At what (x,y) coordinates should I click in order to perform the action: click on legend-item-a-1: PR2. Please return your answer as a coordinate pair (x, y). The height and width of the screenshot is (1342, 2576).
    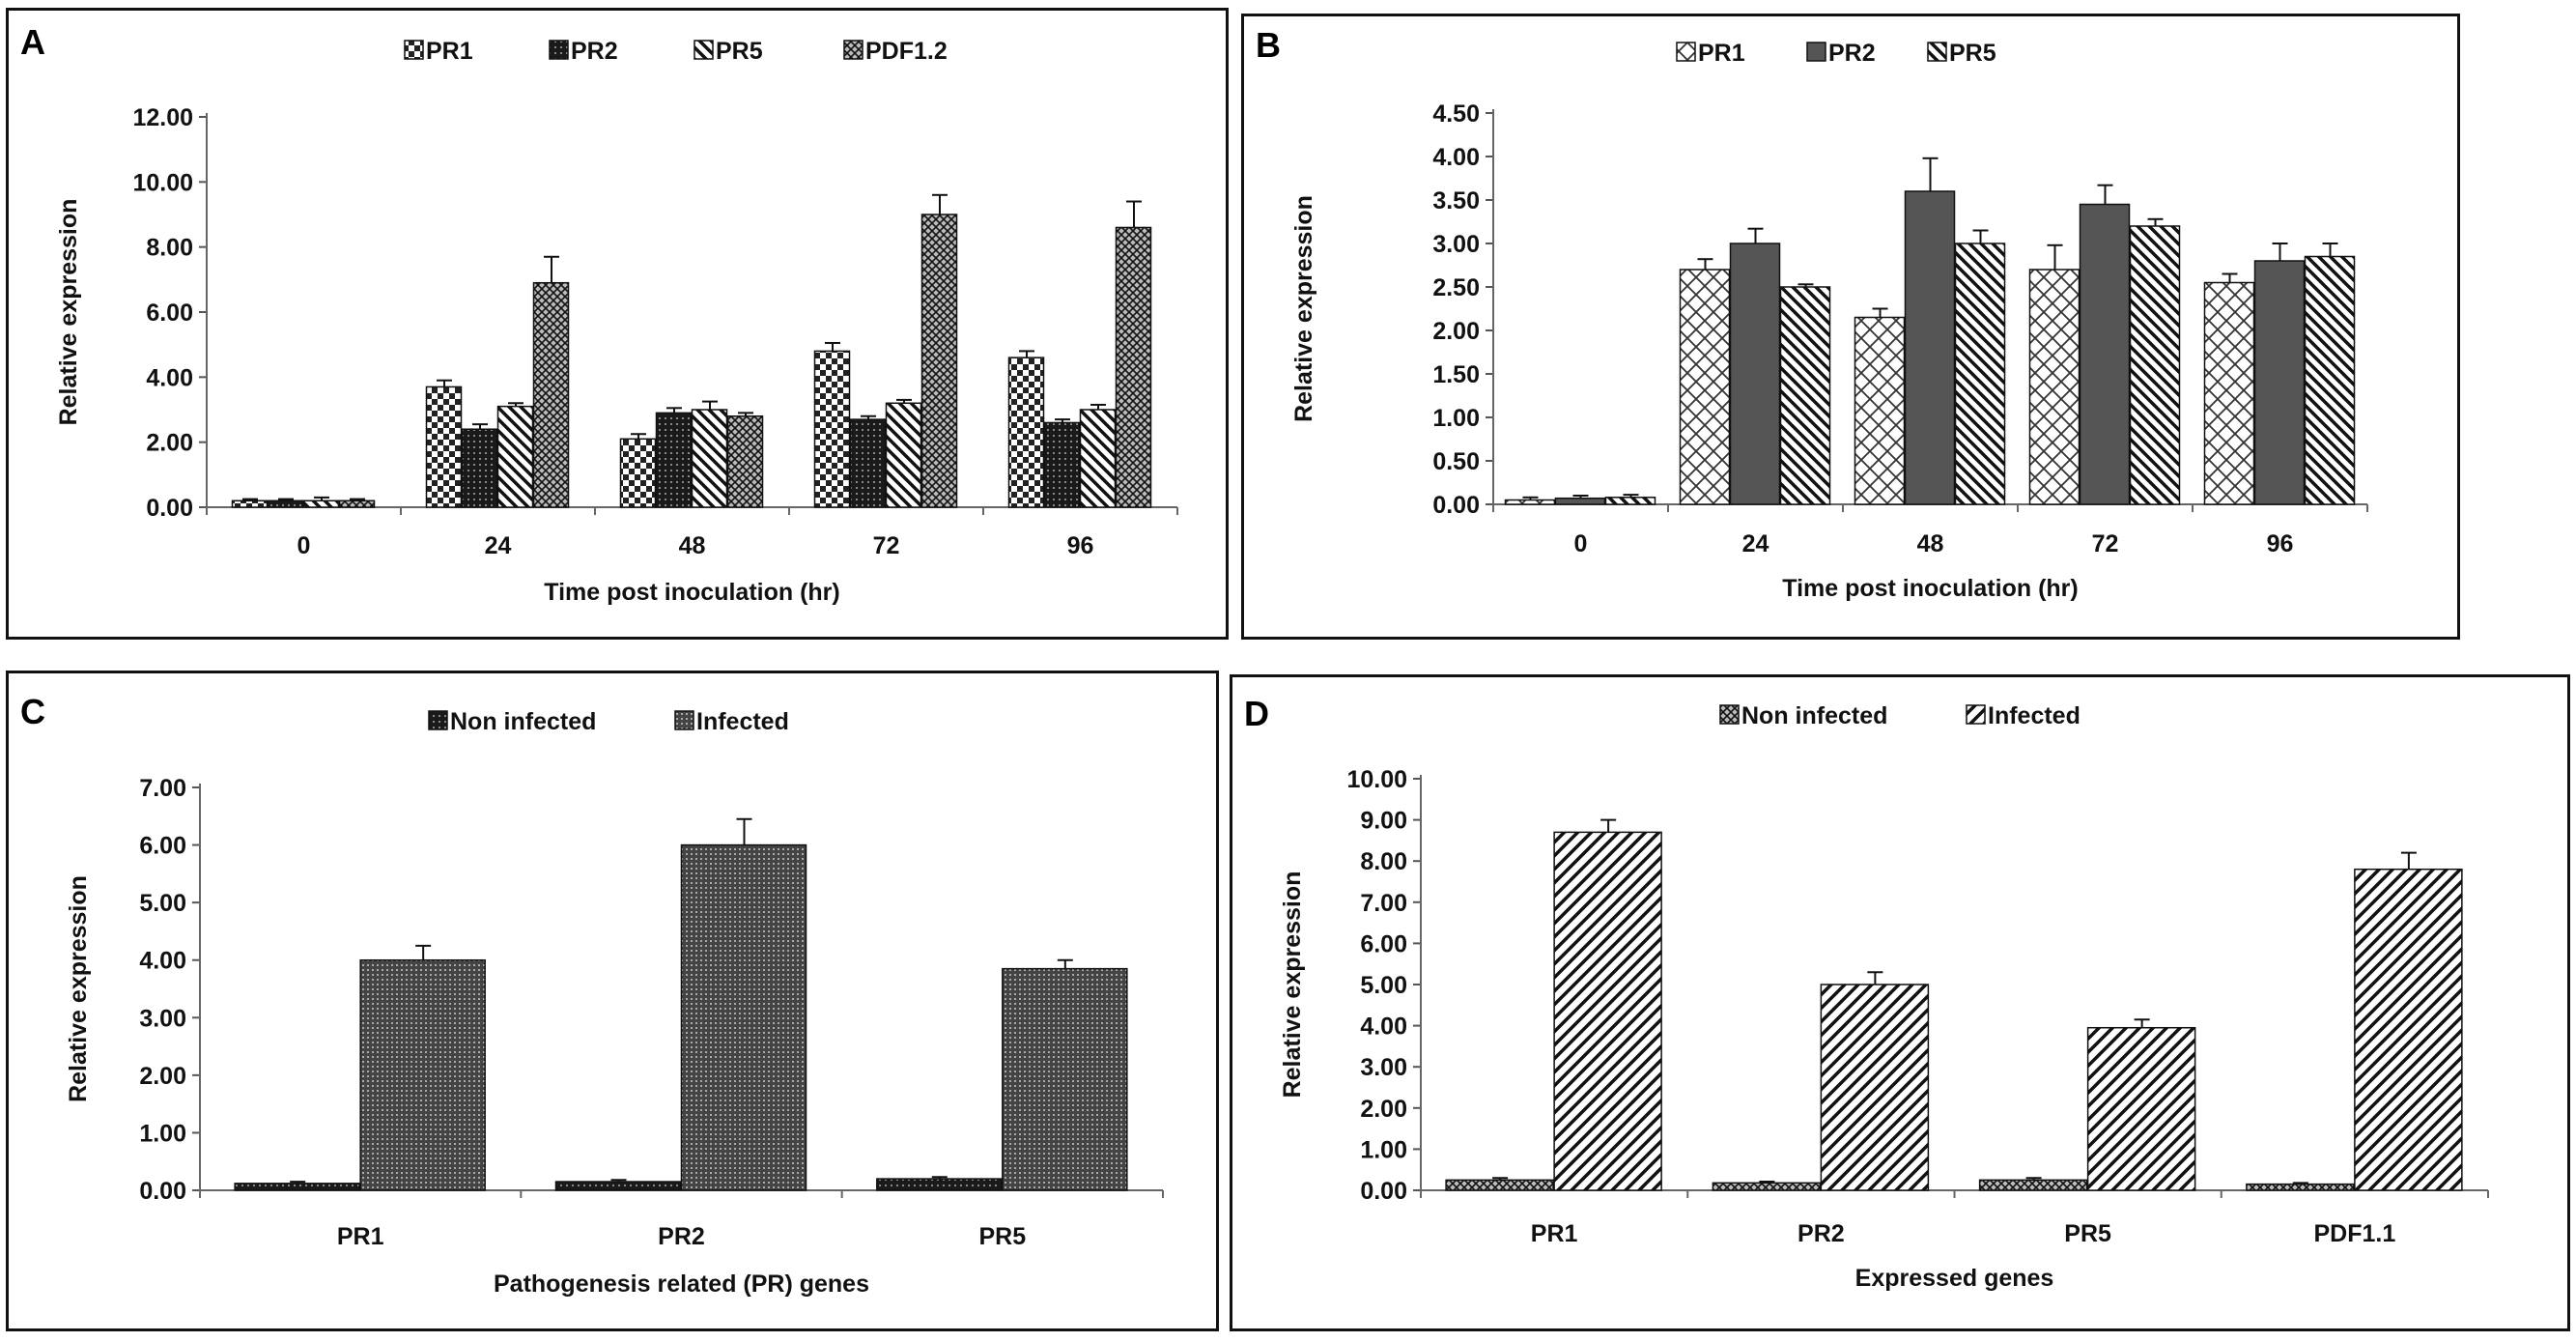
    Looking at the image, I should click on (583, 51).